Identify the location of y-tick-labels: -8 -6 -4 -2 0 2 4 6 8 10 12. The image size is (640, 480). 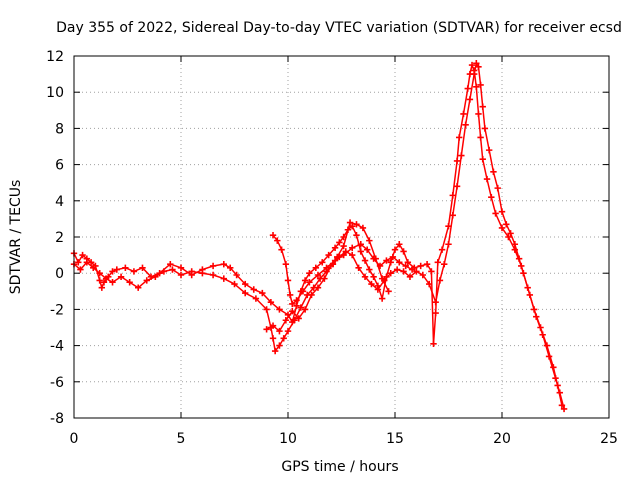
(55, 238).